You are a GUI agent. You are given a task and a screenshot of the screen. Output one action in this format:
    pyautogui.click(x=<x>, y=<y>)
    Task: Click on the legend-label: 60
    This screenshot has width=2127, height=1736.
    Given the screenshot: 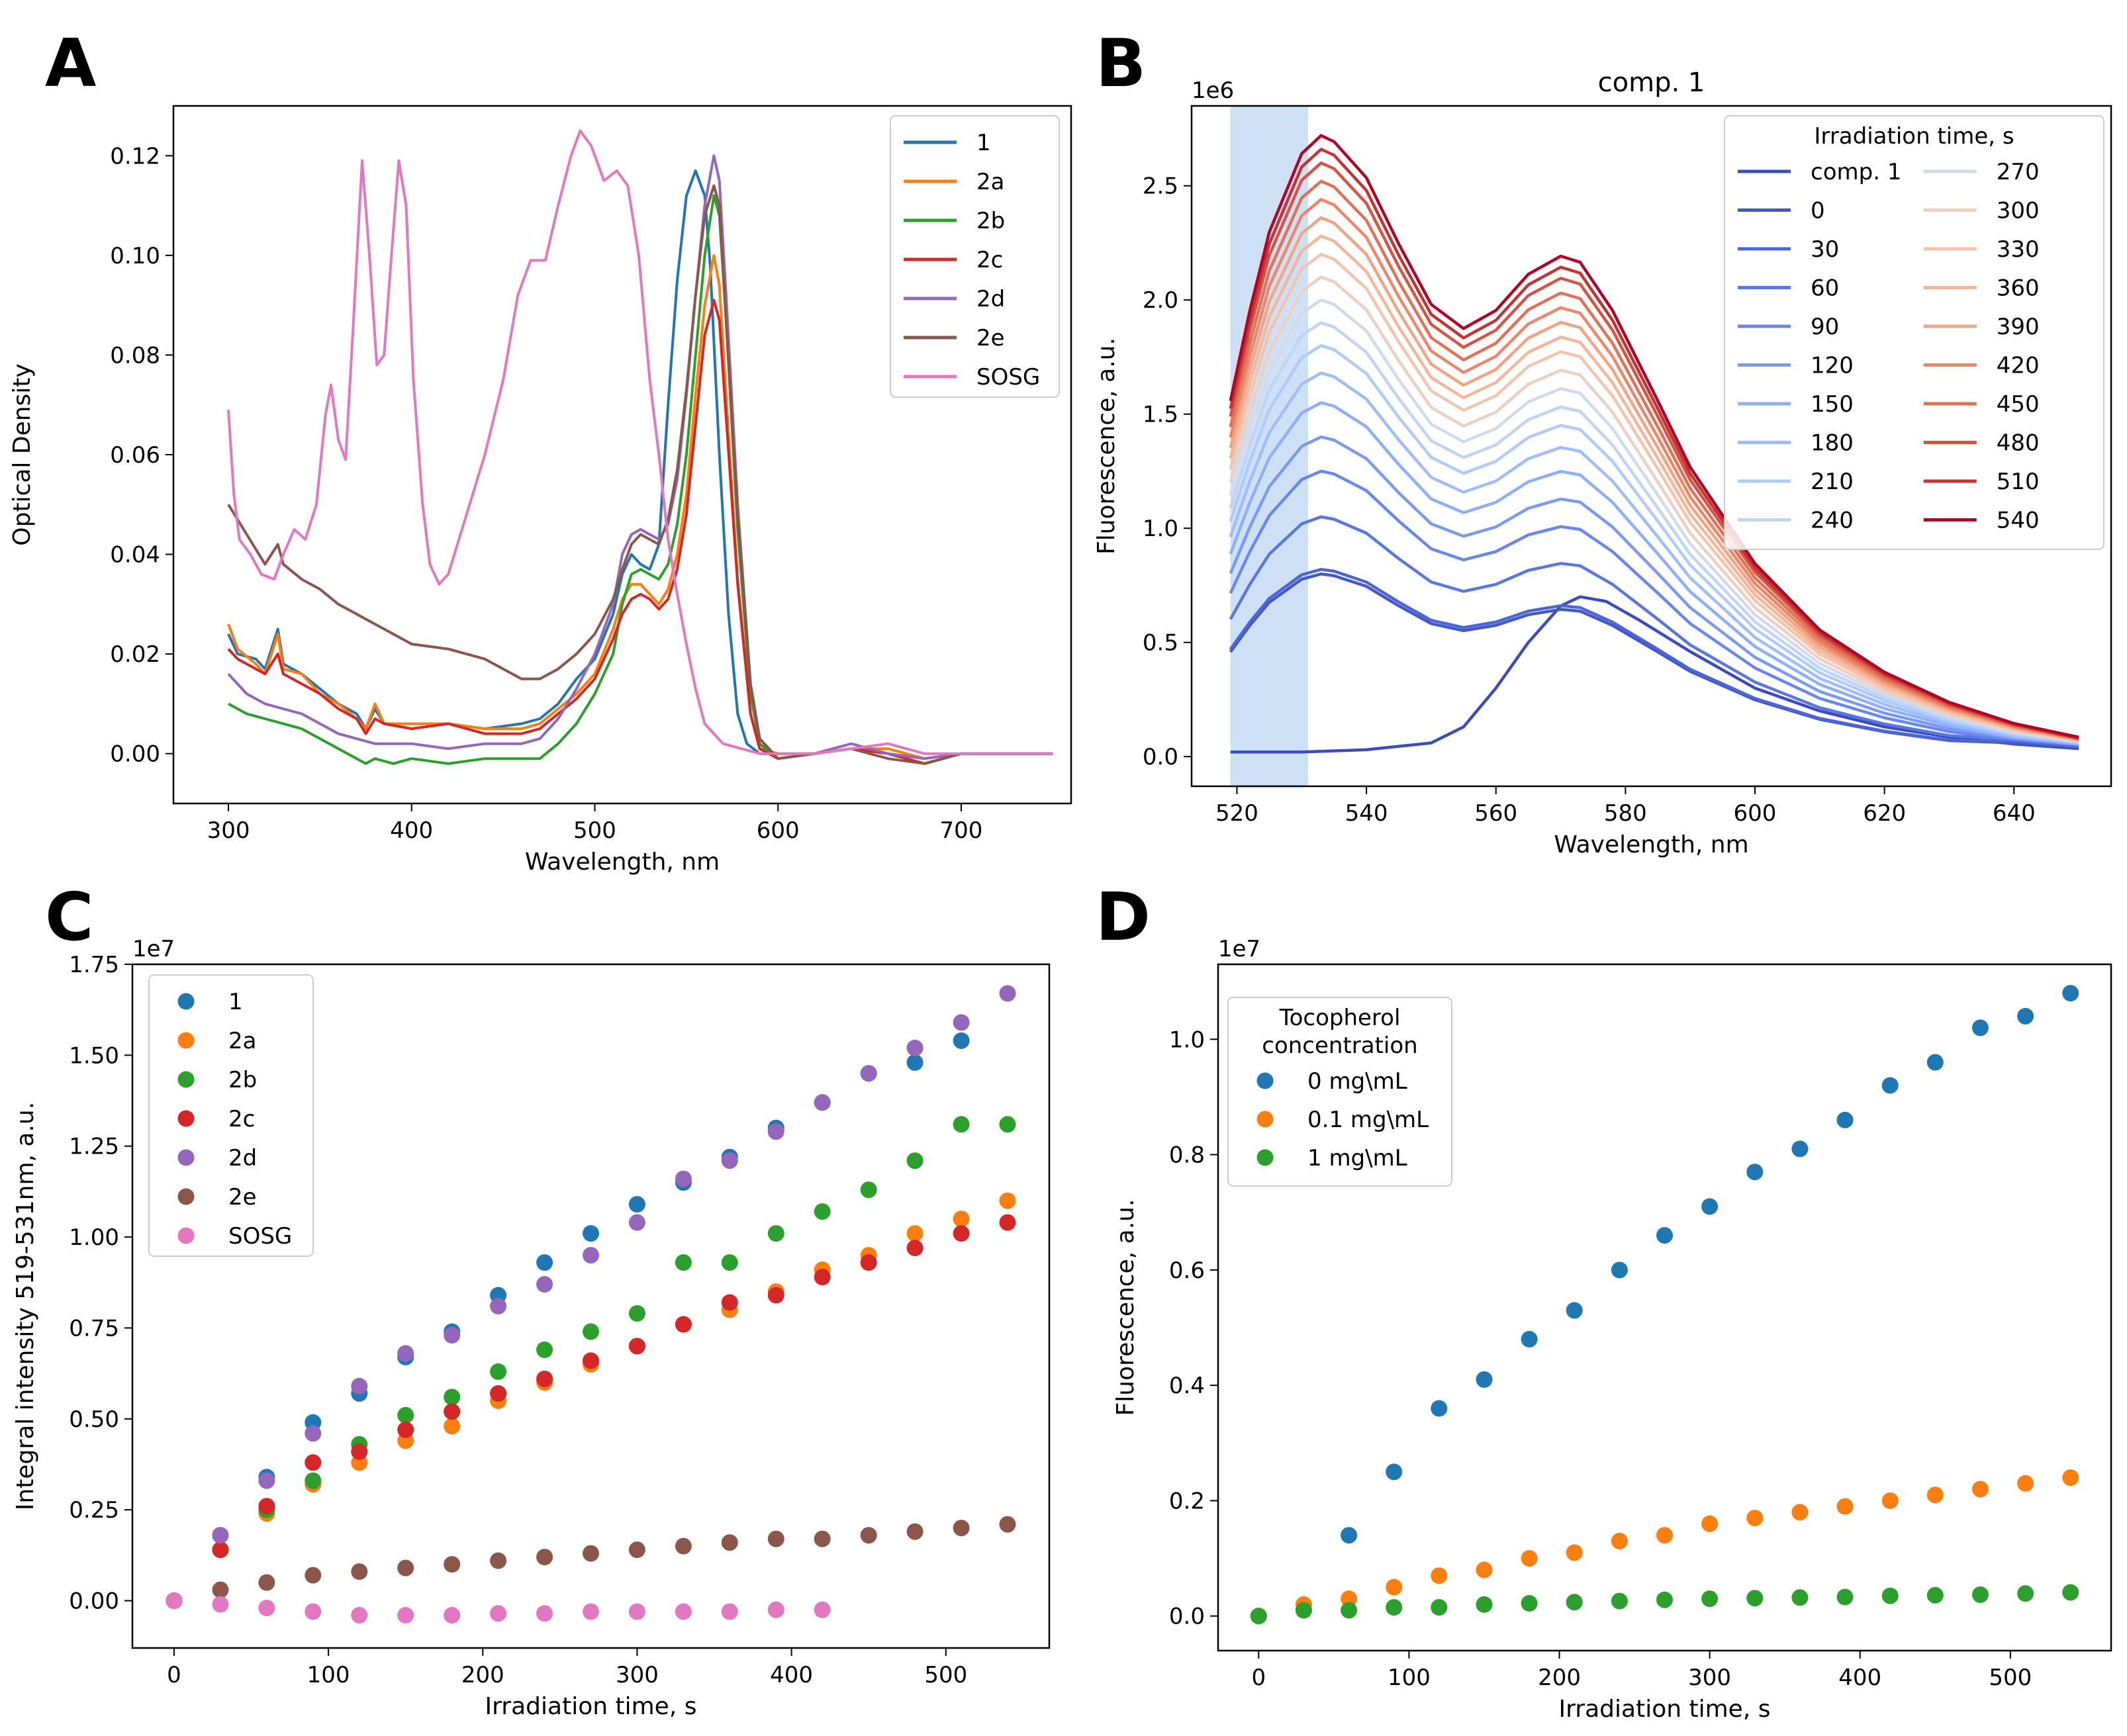 What is the action you would take?
    pyautogui.click(x=1825, y=288)
    